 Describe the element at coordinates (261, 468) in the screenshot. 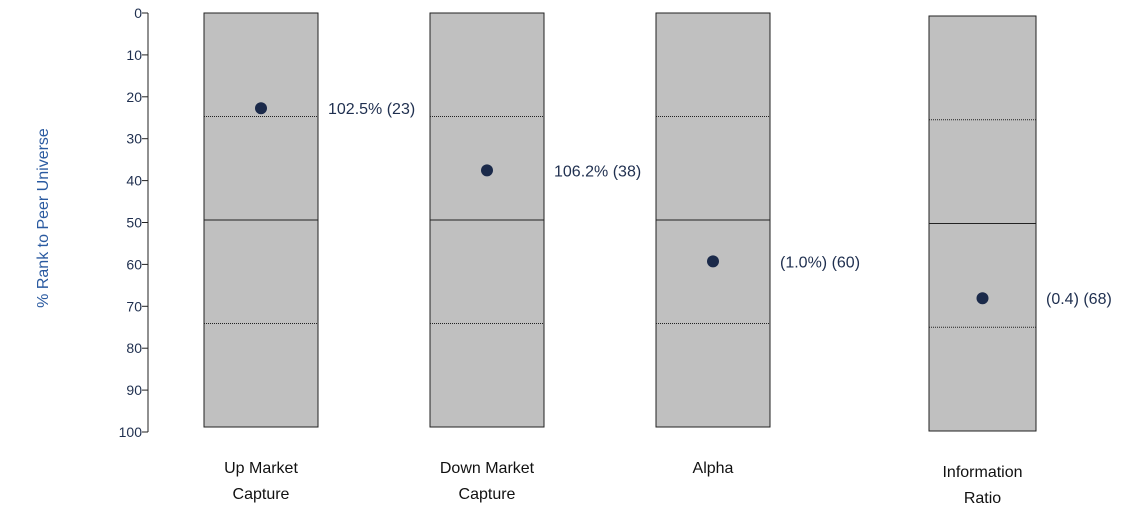

I see `category-label: Up Market` at that location.